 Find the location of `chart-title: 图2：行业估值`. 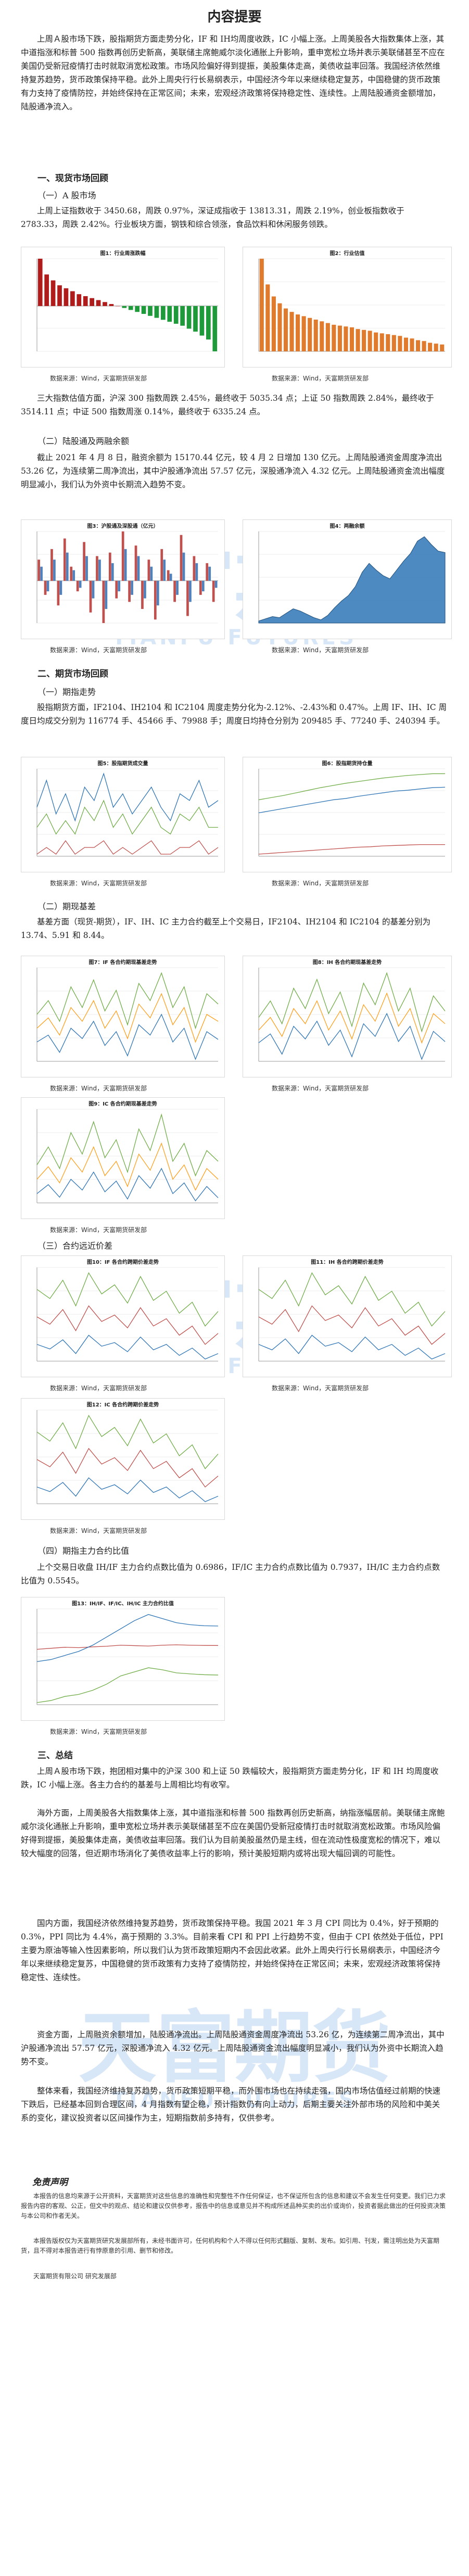

chart-title: 图2：行业估值 is located at coordinates (347, 254).